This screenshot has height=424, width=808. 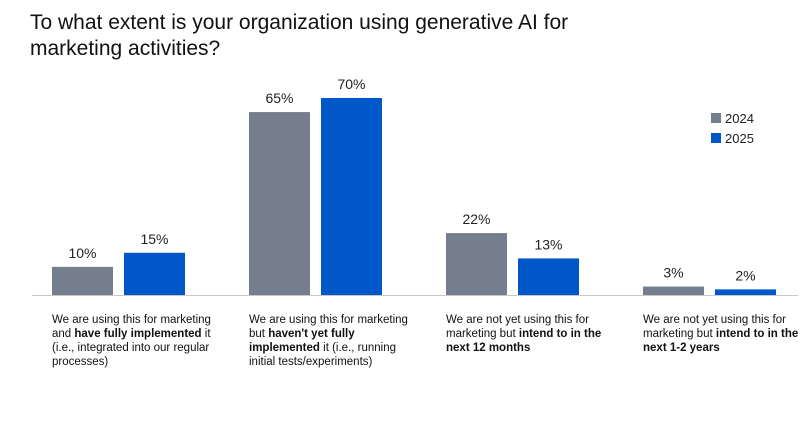 I want to click on legend-item-2024: 2024, so click(x=732, y=118).